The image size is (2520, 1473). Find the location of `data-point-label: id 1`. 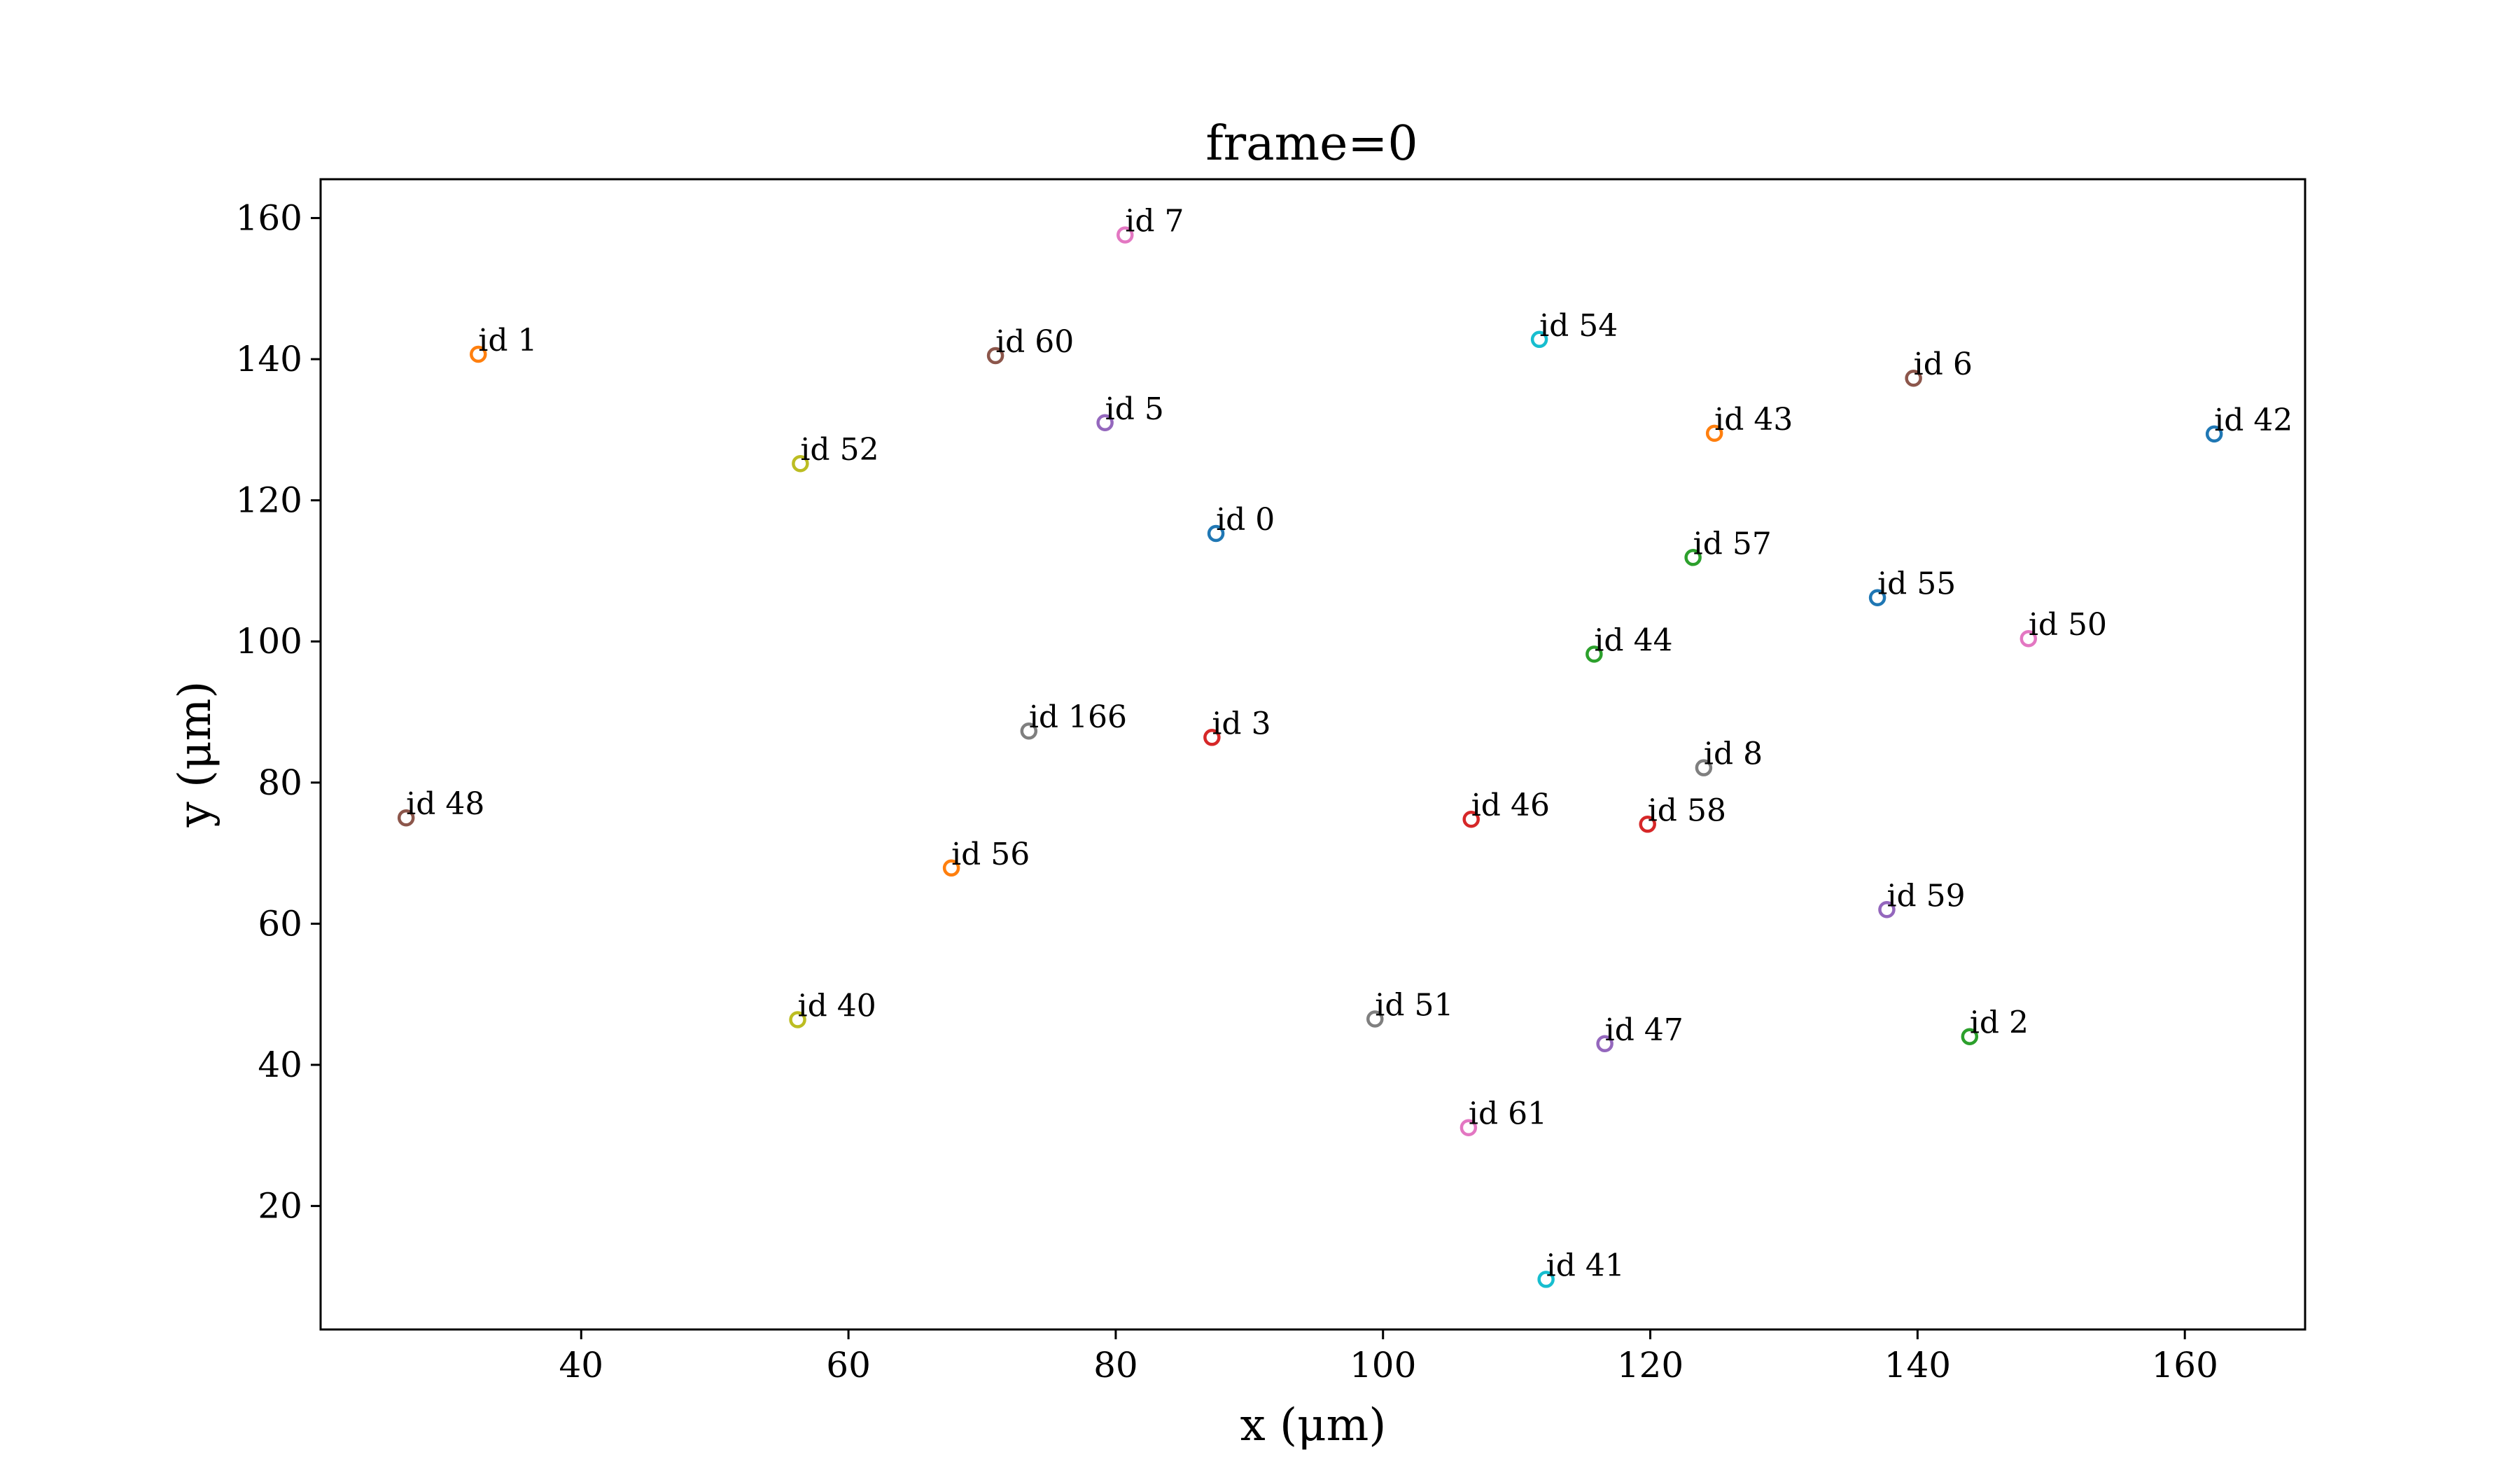

data-point-label: id 1 is located at coordinates (507, 340).